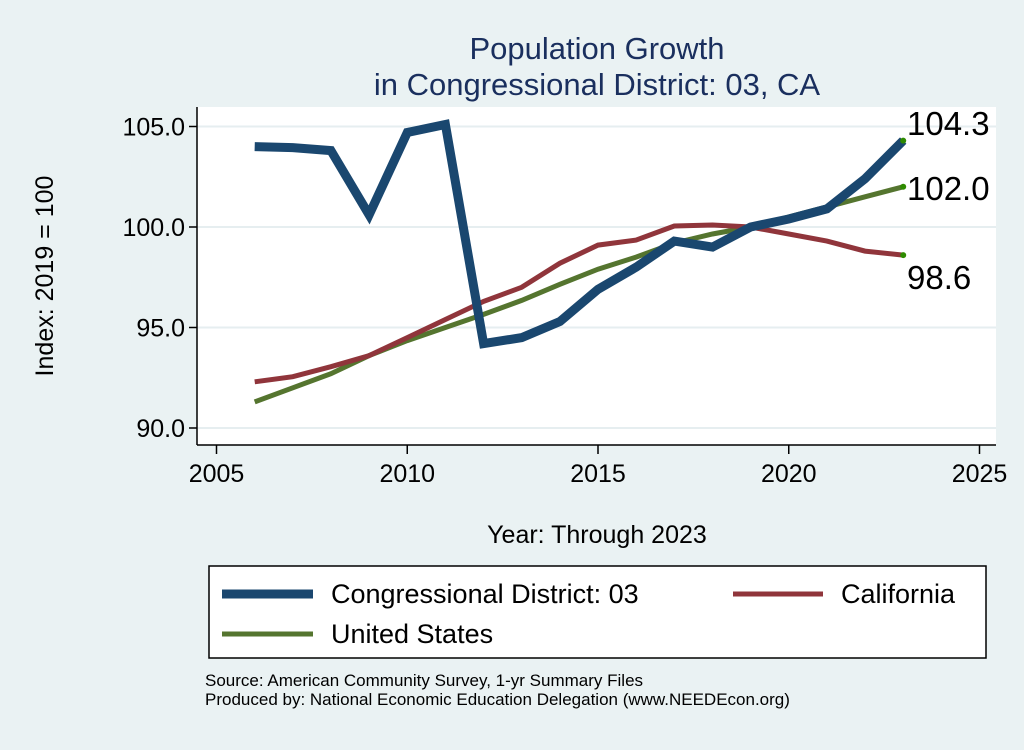  I want to click on end-value-label: 98.6, so click(939, 277).